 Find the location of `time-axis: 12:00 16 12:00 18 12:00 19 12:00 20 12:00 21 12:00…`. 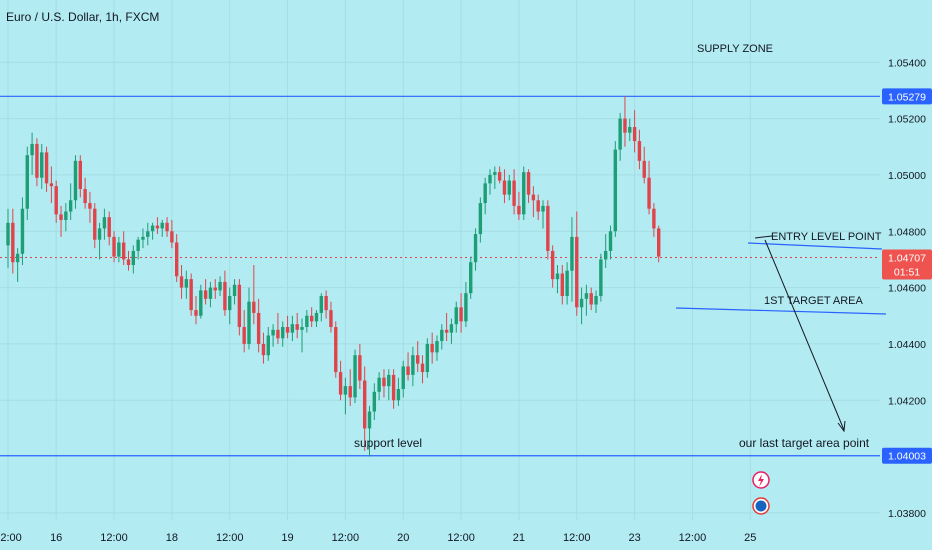

time-axis: 12:00 16 12:00 18 12:00 19 12:00 20 12:00 21 12:00… is located at coordinates (378, 538).